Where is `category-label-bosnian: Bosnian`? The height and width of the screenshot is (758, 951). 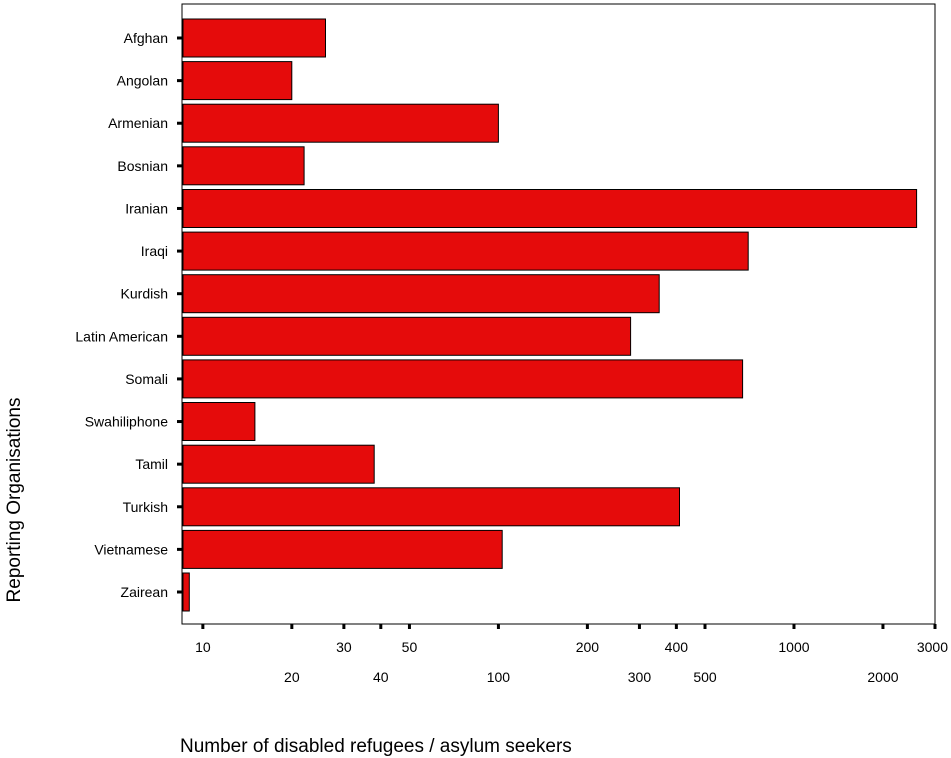 category-label-bosnian: Bosnian is located at coordinates (142, 166).